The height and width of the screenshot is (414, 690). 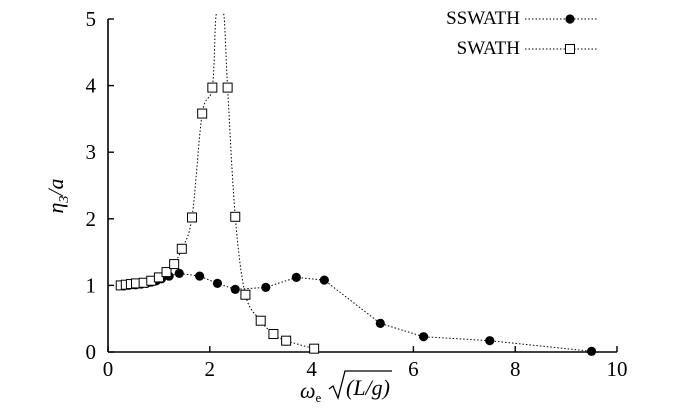 What do you see at coordinates (515, 369) in the screenshot?
I see `x-tick-label-4: 8` at bounding box center [515, 369].